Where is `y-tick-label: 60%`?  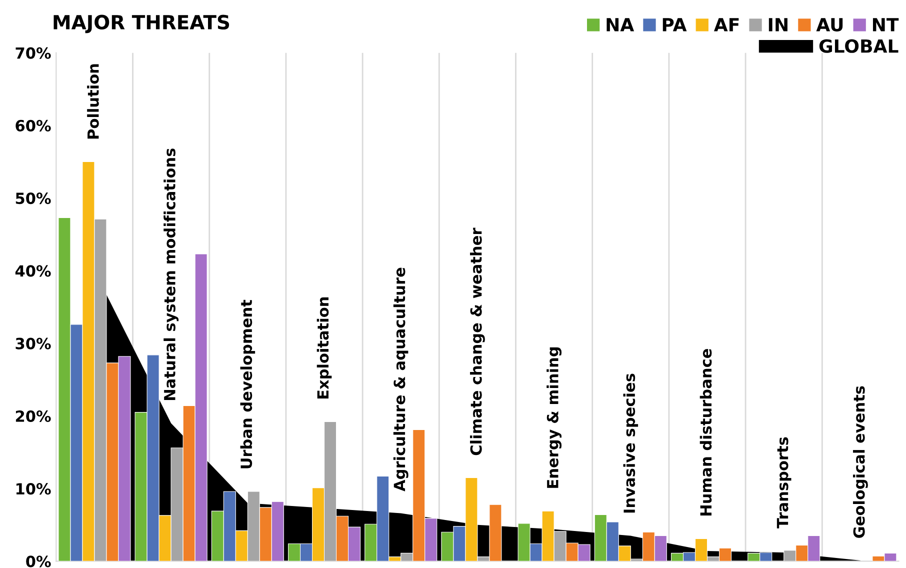 y-tick-label: 60% is located at coordinates (33, 126).